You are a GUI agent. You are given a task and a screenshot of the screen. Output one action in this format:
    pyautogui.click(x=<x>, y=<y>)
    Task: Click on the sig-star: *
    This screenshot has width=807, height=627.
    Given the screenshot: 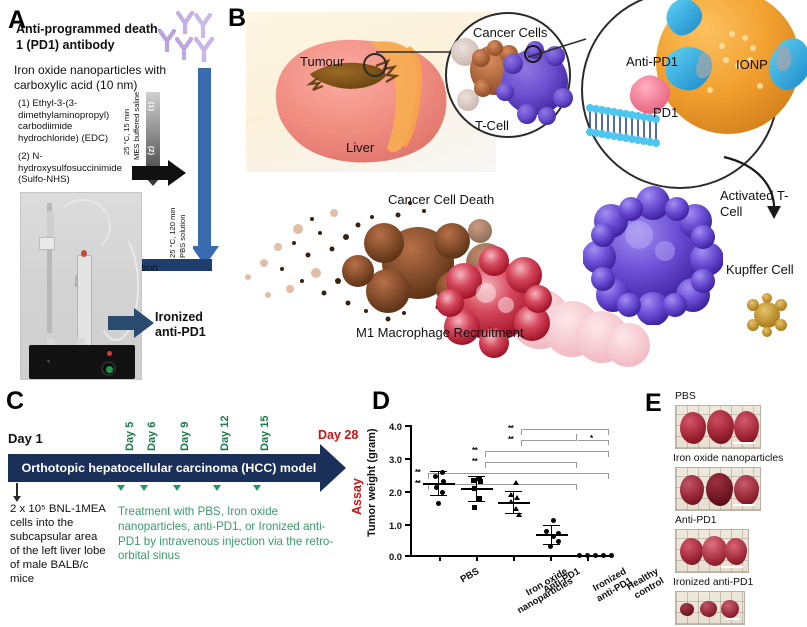 What is the action you would take?
    pyautogui.click(x=591, y=438)
    